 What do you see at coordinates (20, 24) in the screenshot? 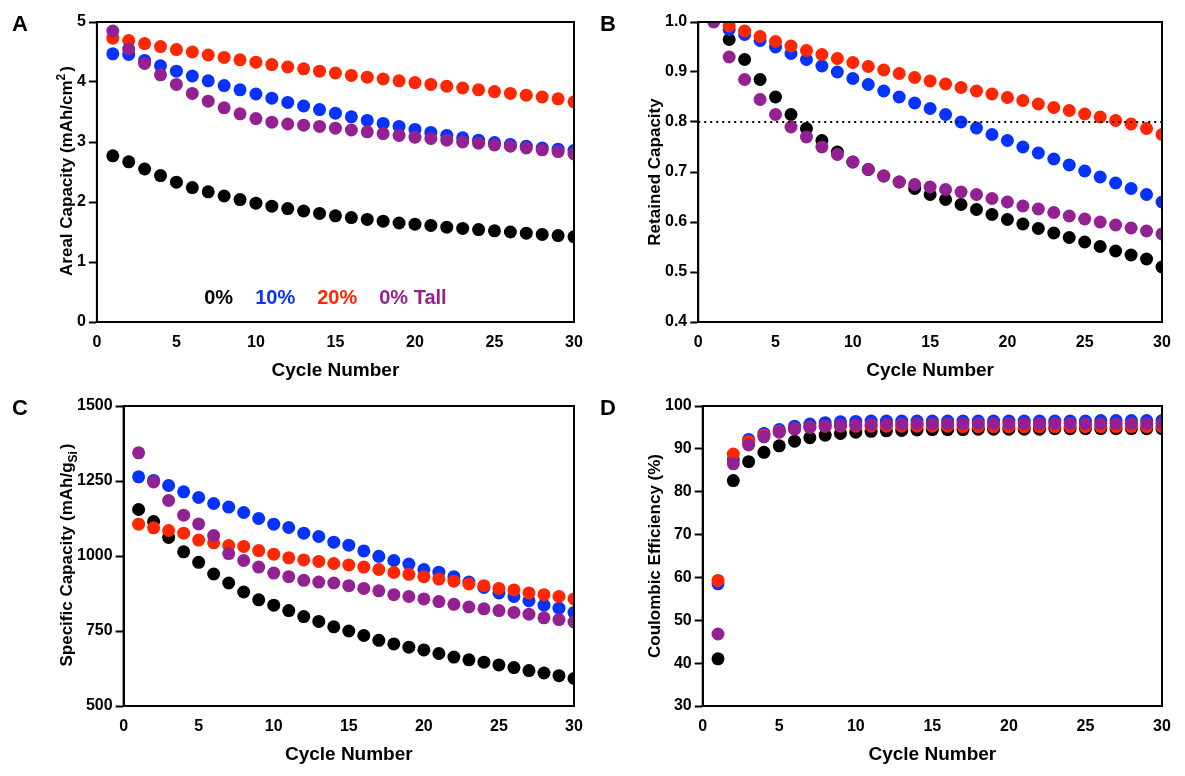
I see `chart-title: A` at bounding box center [20, 24].